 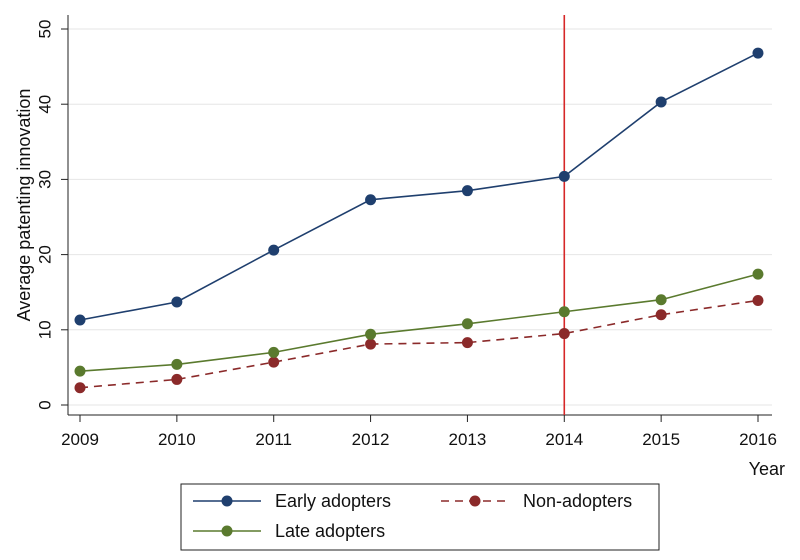 What do you see at coordinates (371, 439) in the screenshot?
I see `x-tick-label: 2012` at bounding box center [371, 439].